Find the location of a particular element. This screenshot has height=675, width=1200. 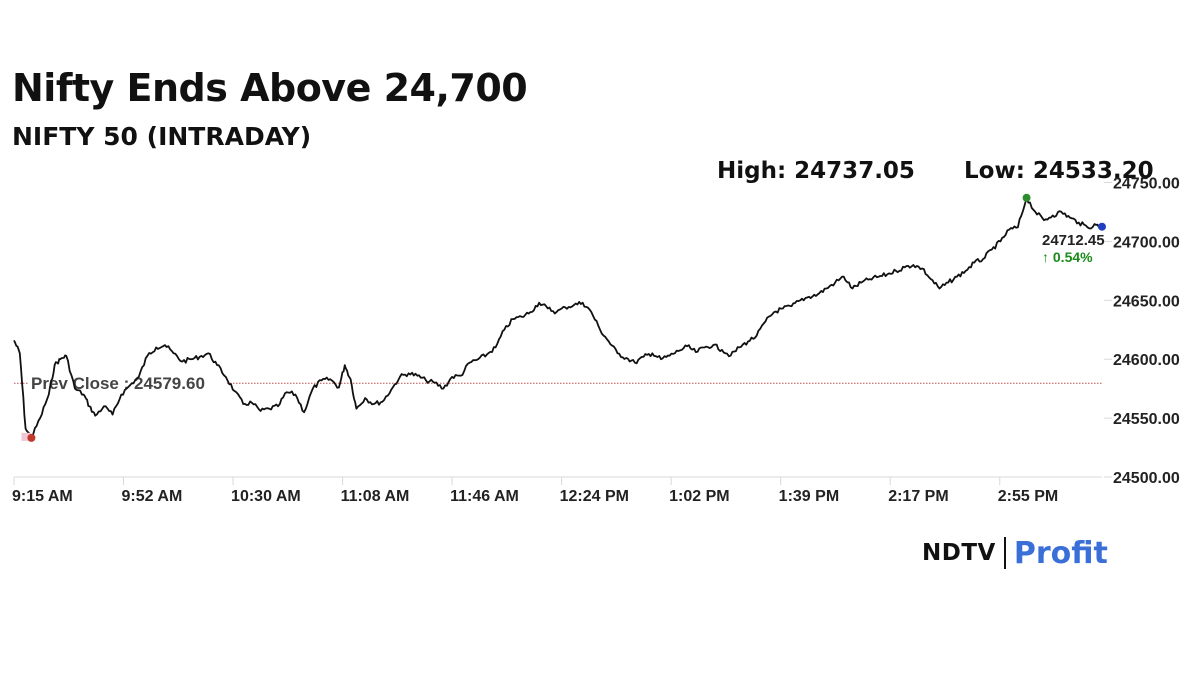

y-tick-label: 24550.00 is located at coordinates (1146, 419).